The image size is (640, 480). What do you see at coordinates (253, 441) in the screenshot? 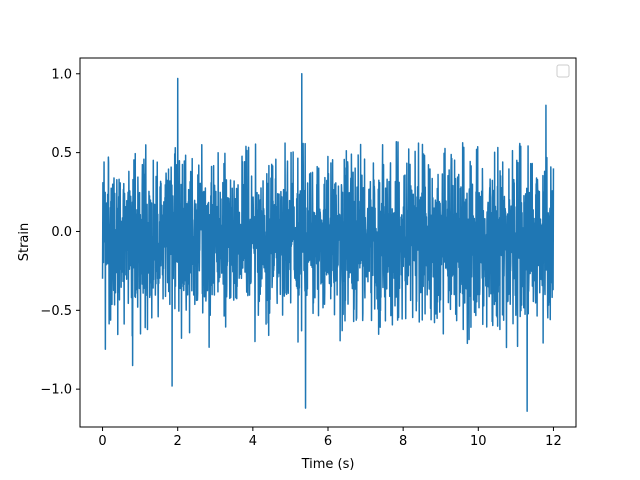
I see `x-tick-label: 4` at bounding box center [253, 441].